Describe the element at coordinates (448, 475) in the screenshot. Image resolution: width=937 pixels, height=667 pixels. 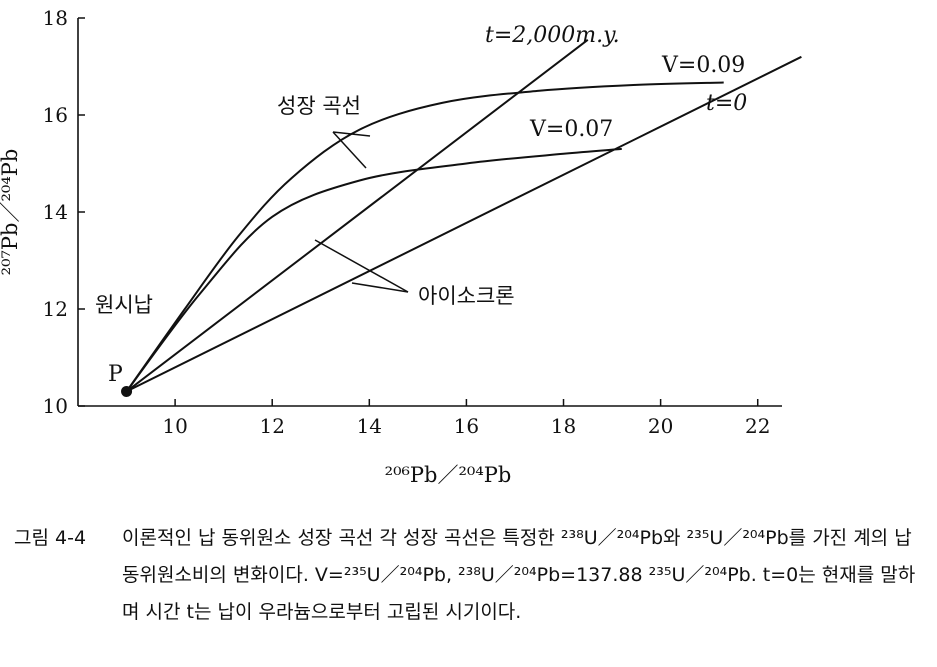
I see `x-axis-label: ²⁰⁶Pb／²⁰⁴Pb` at that location.